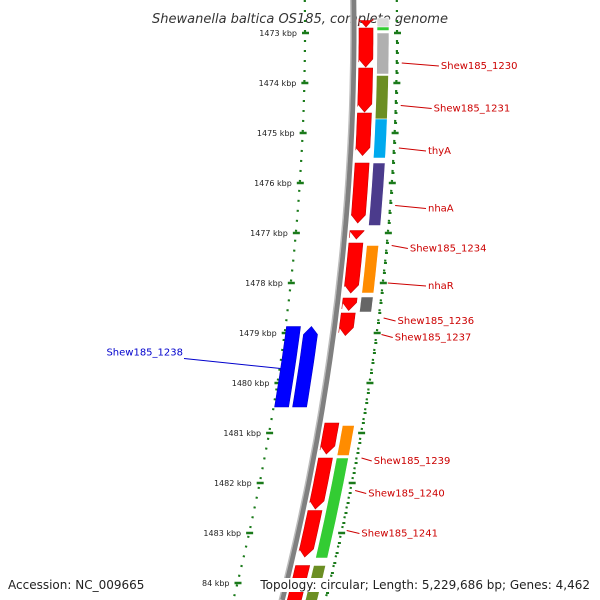  I want to click on tick-label: 1479 kbp, so click(258, 333).